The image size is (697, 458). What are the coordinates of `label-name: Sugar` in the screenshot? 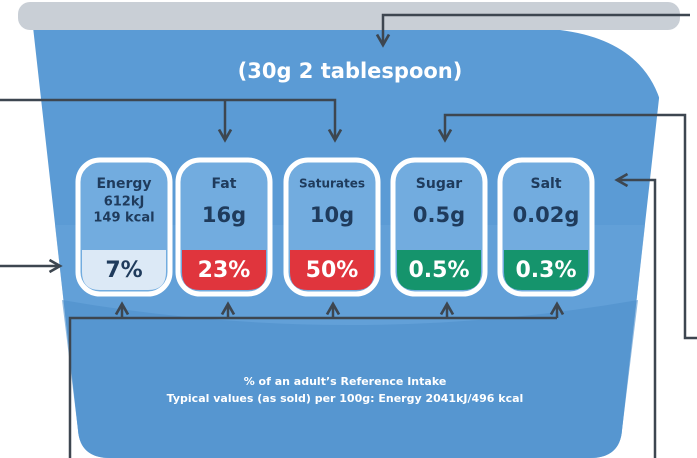 It's located at (439, 184).